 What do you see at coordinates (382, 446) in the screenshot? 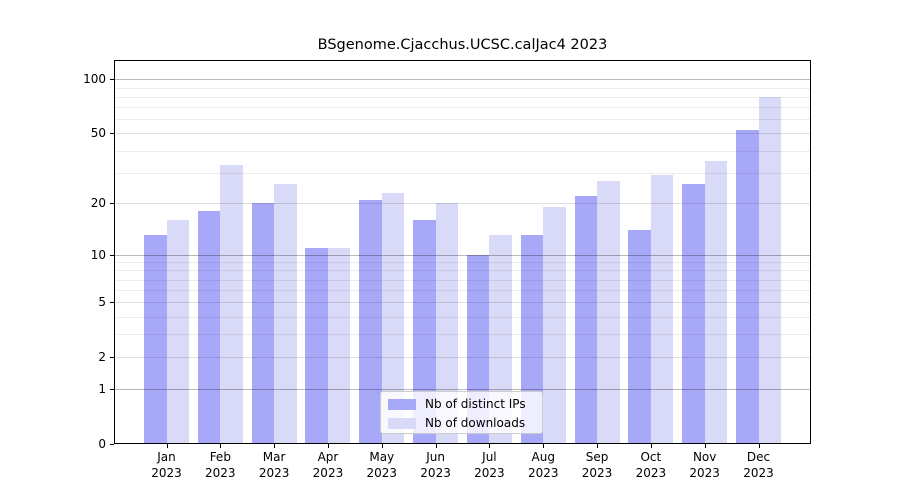
I see `x-tick-mark-may` at bounding box center [382, 446].